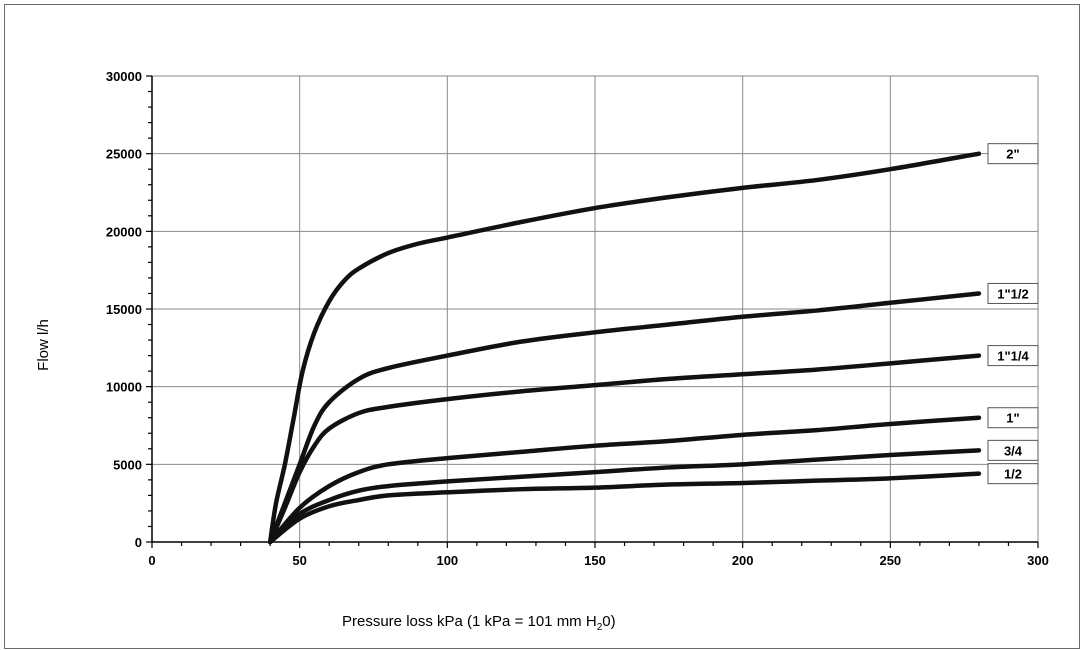 The height and width of the screenshot is (650, 1084). I want to click on y-tick-label: 0, so click(138, 542).